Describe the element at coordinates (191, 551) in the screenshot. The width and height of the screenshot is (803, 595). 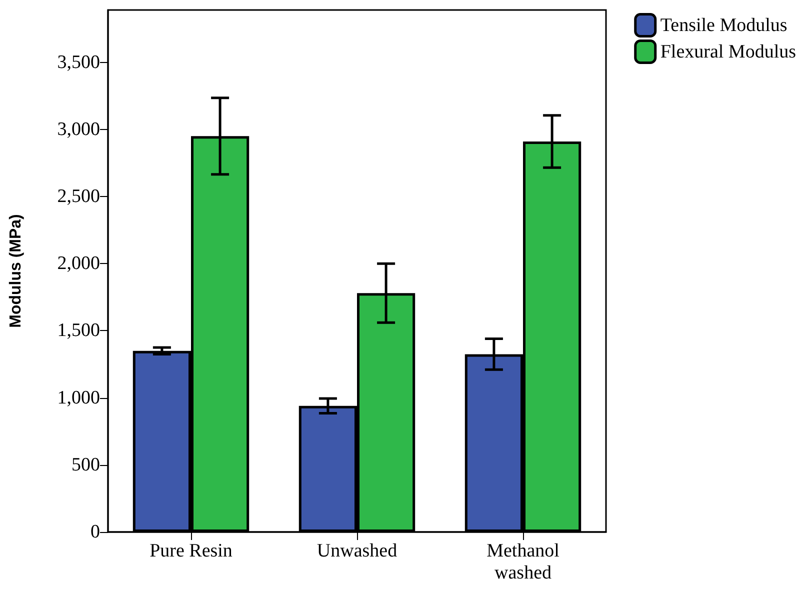
I see `x-tick-label: Pure Resin` at that location.